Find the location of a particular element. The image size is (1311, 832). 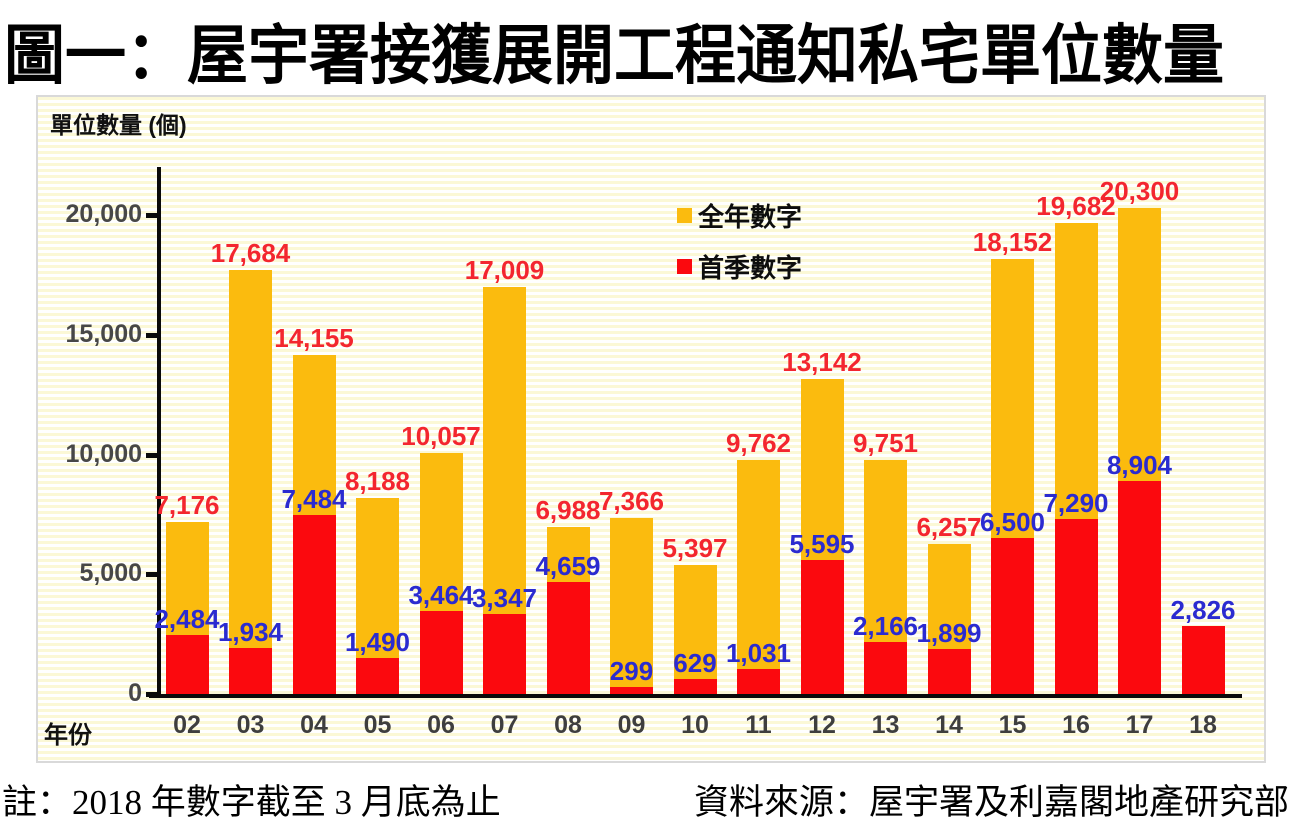

x-axis-title: 年份 is located at coordinates (68, 735).